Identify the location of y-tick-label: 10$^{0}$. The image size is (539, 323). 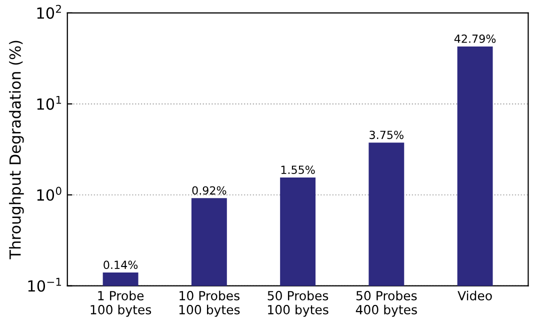
(49, 193).